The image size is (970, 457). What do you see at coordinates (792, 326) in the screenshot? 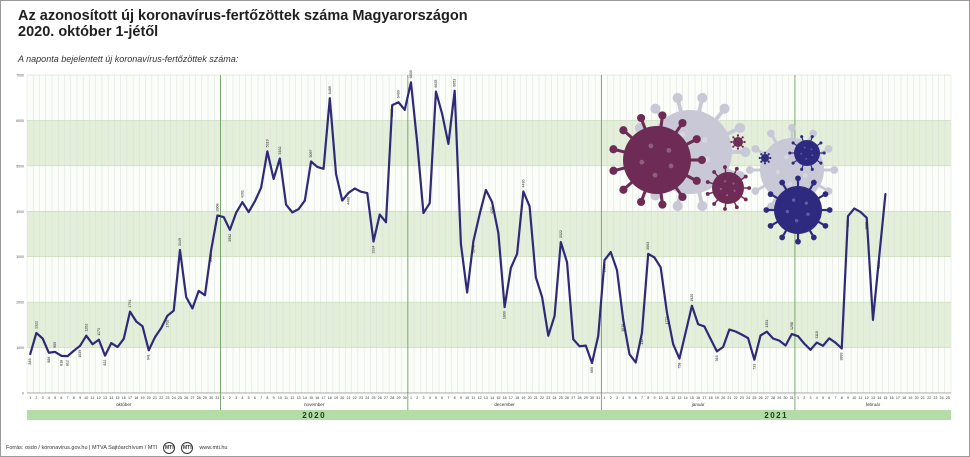
I see `point-label-122: 1298` at bounding box center [792, 326].